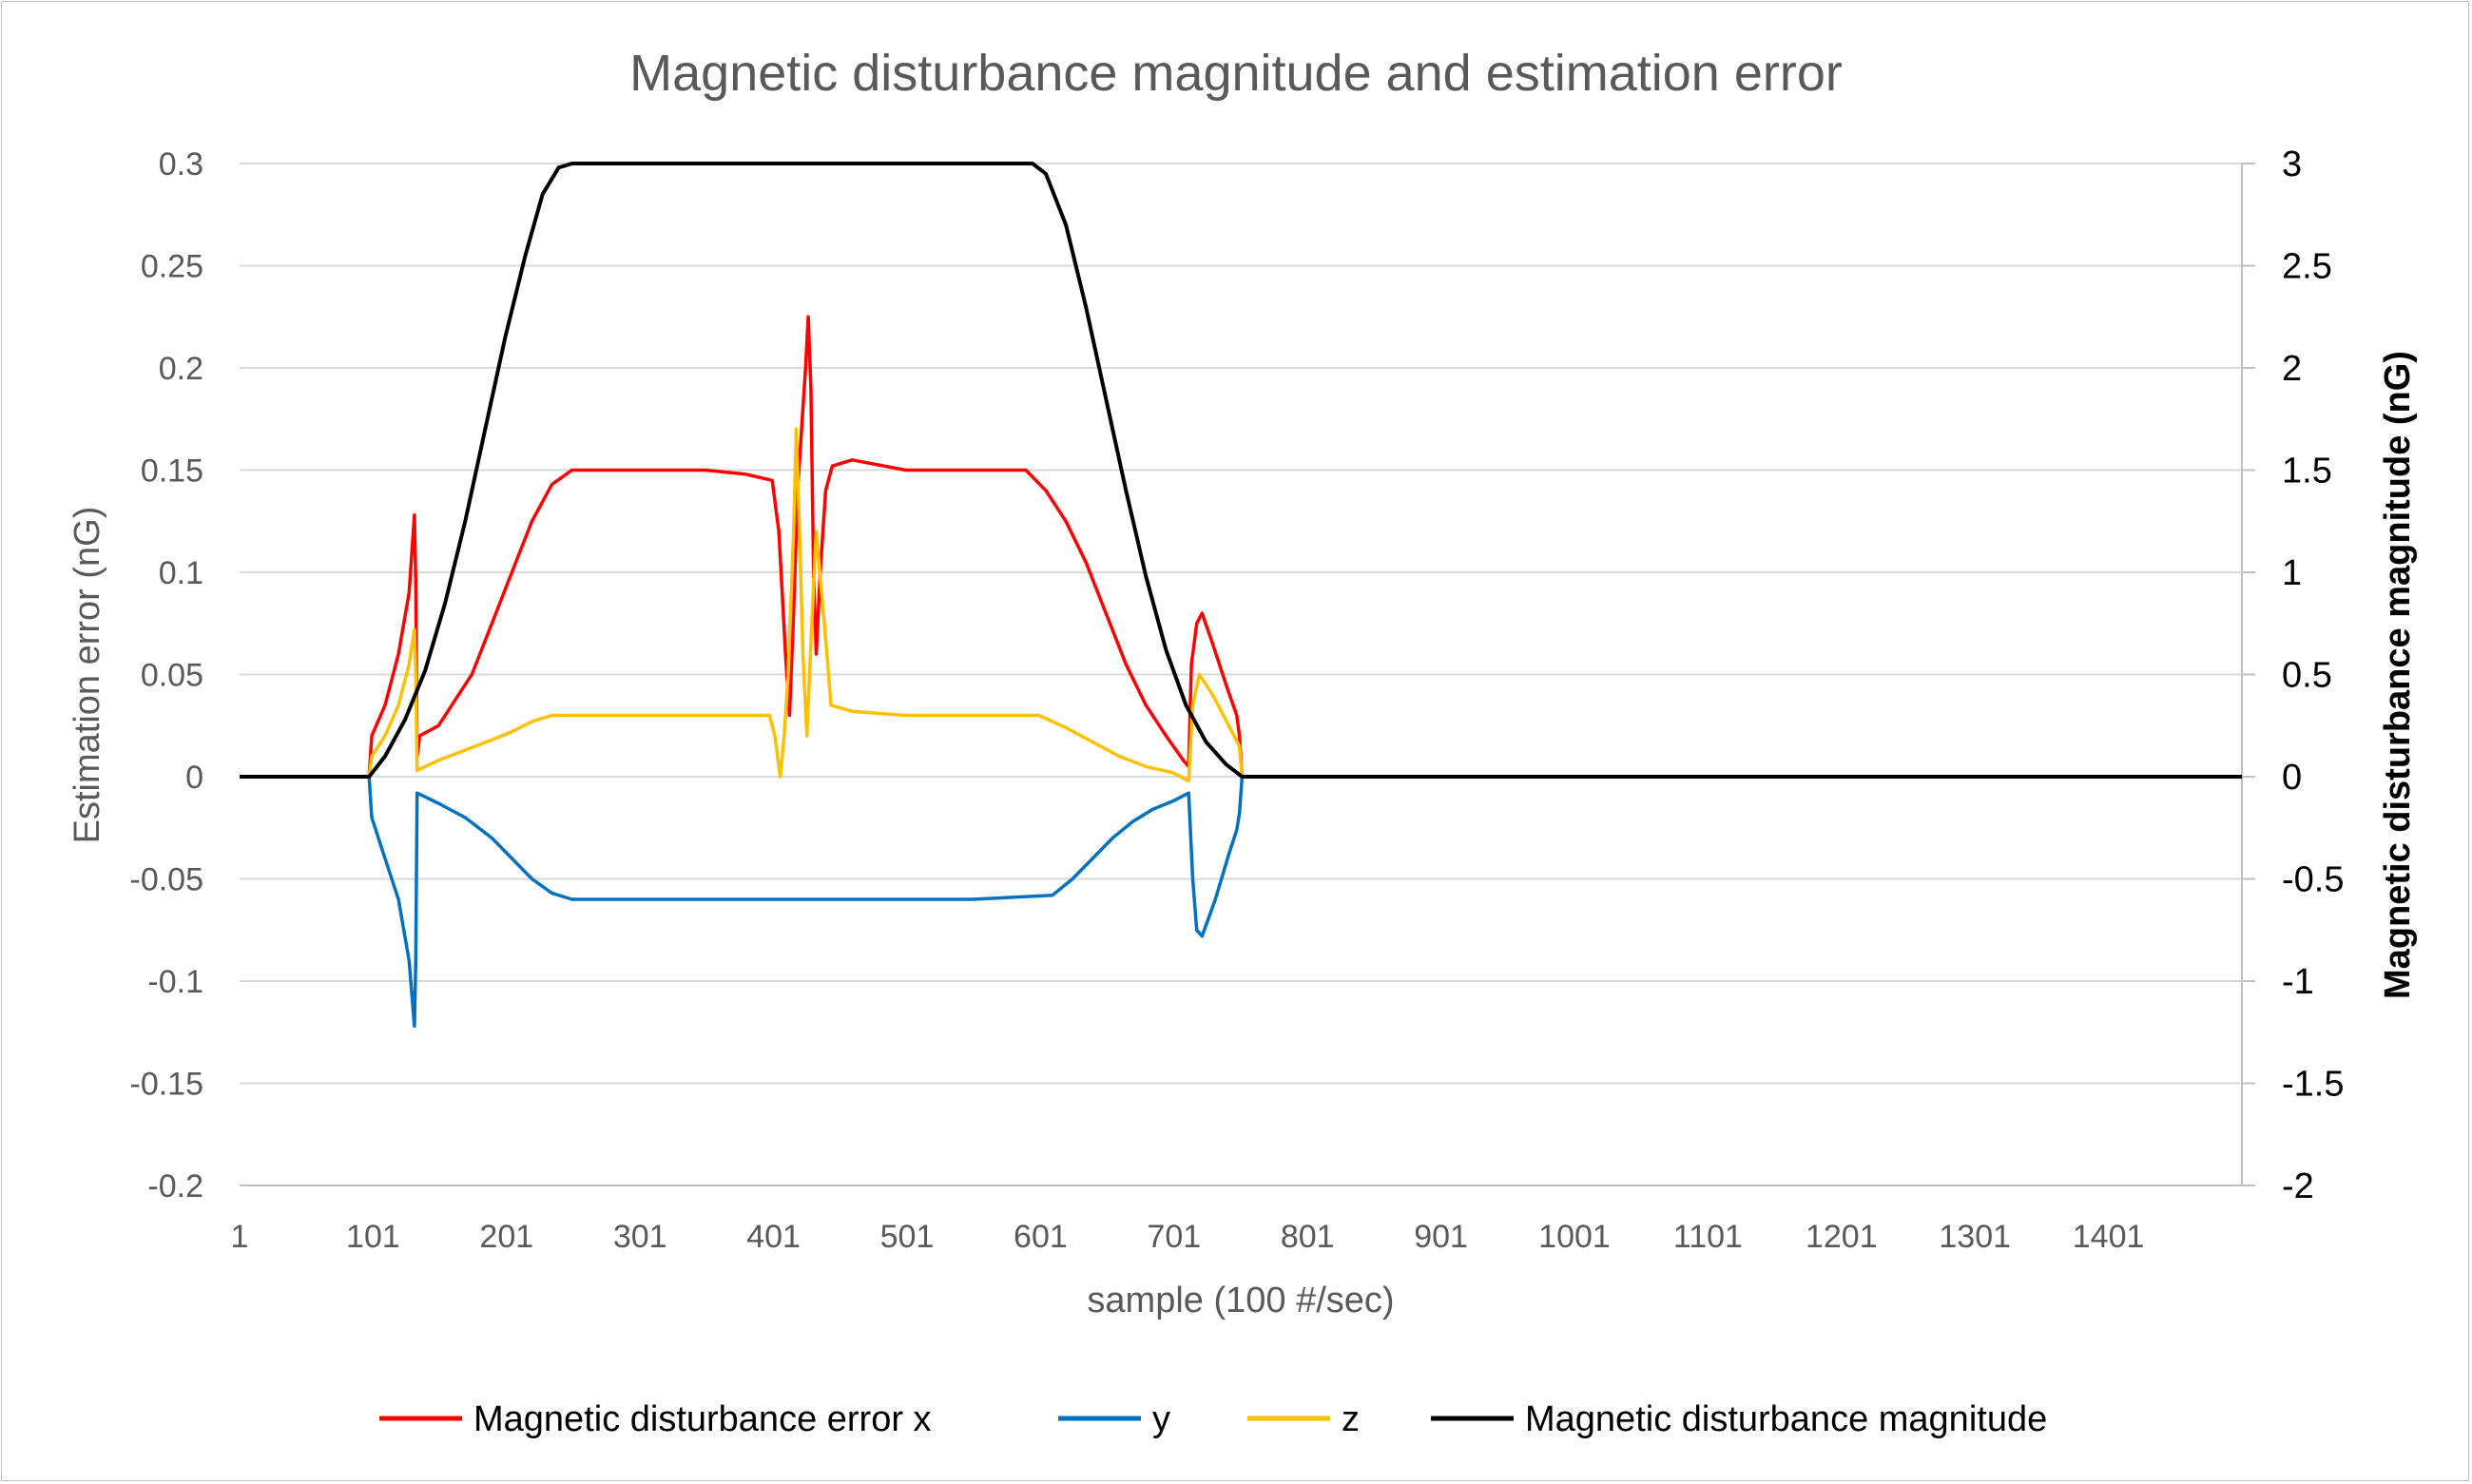 This screenshot has width=2472, height=1484. What do you see at coordinates (640, 1237) in the screenshot?
I see `x-tick-label: 301` at bounding box center [640, 1237].